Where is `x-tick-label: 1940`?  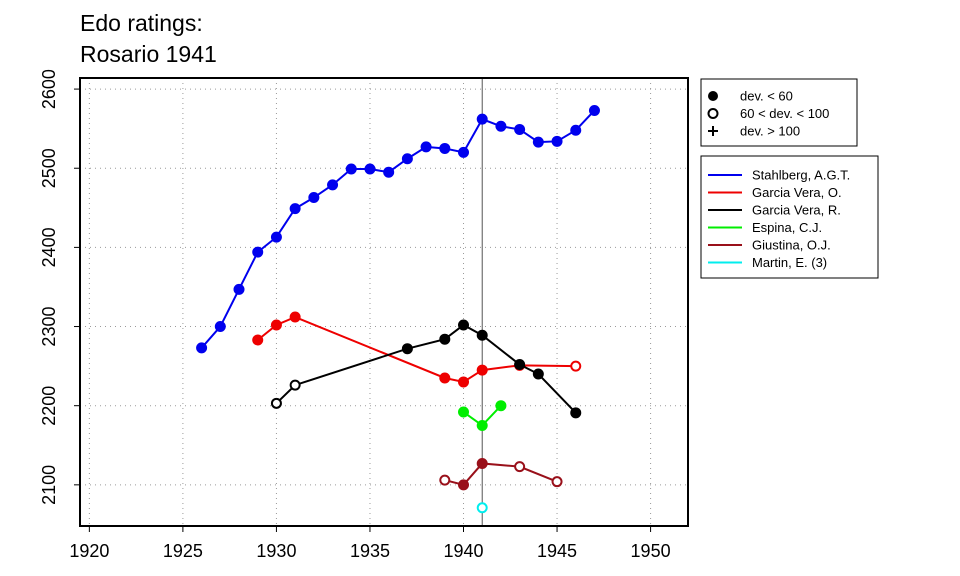
x-tick-label: 1940 is located at coordinates (463, 551).